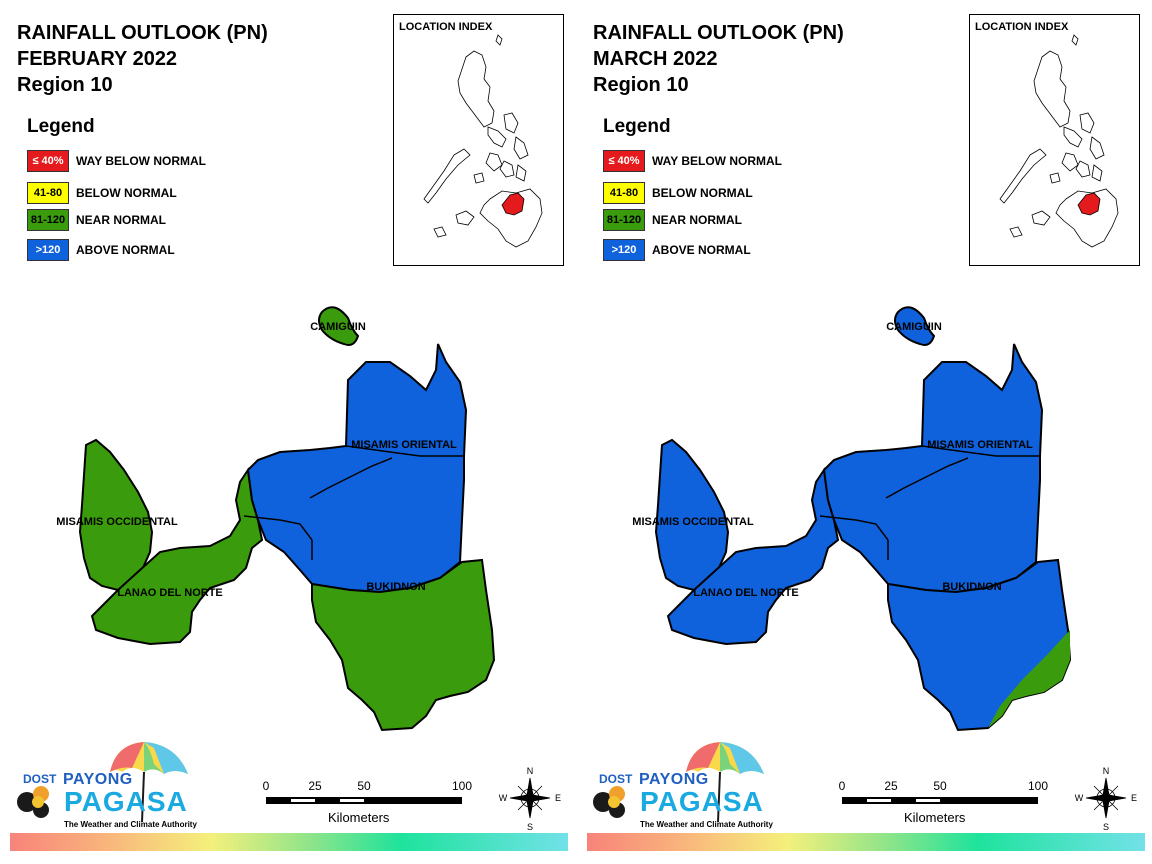  Describe the element at coordinates (655, 59) in the screenshot. I see `title-line-2: MARCH 2022` at that location.